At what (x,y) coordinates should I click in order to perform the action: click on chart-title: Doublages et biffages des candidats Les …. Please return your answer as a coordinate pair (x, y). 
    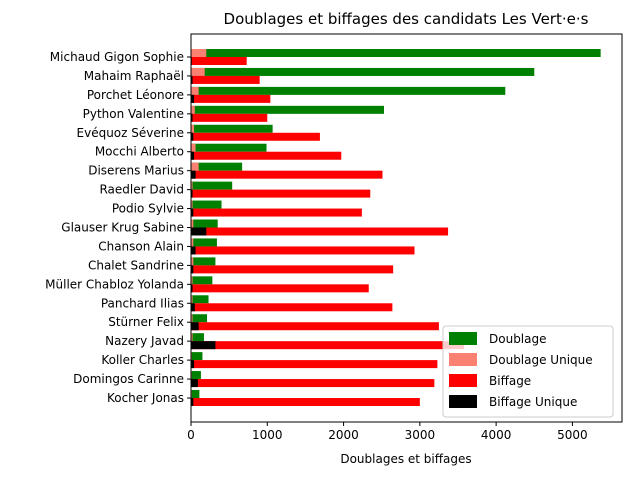
    Looking at the image, I should click on (406, 19).